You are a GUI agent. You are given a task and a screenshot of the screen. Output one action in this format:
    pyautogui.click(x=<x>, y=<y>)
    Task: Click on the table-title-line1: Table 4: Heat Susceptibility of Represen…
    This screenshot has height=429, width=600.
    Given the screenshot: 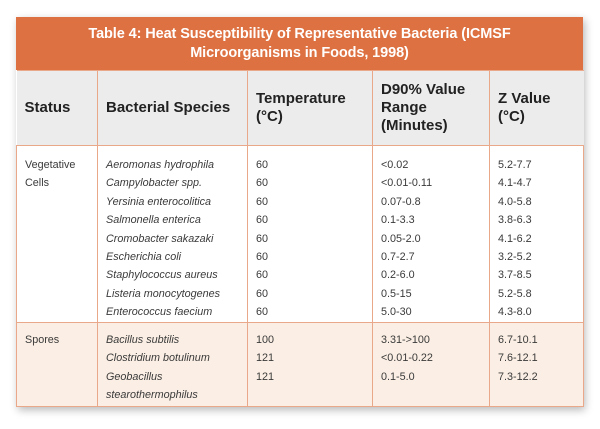 What is the action you would take?
    pyautogui.click(x=299, y=33)
    